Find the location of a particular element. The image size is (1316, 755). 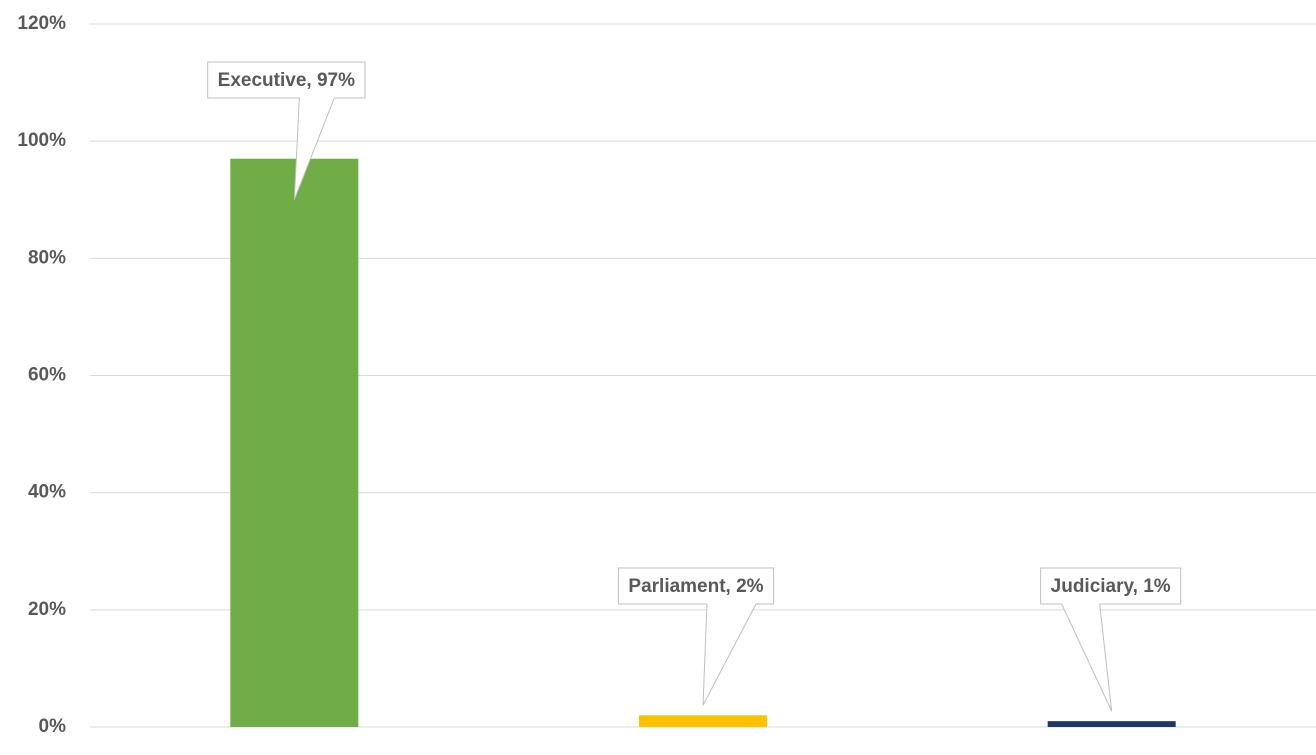

y-tick-label: 40% is located at coordinates (47, 492).